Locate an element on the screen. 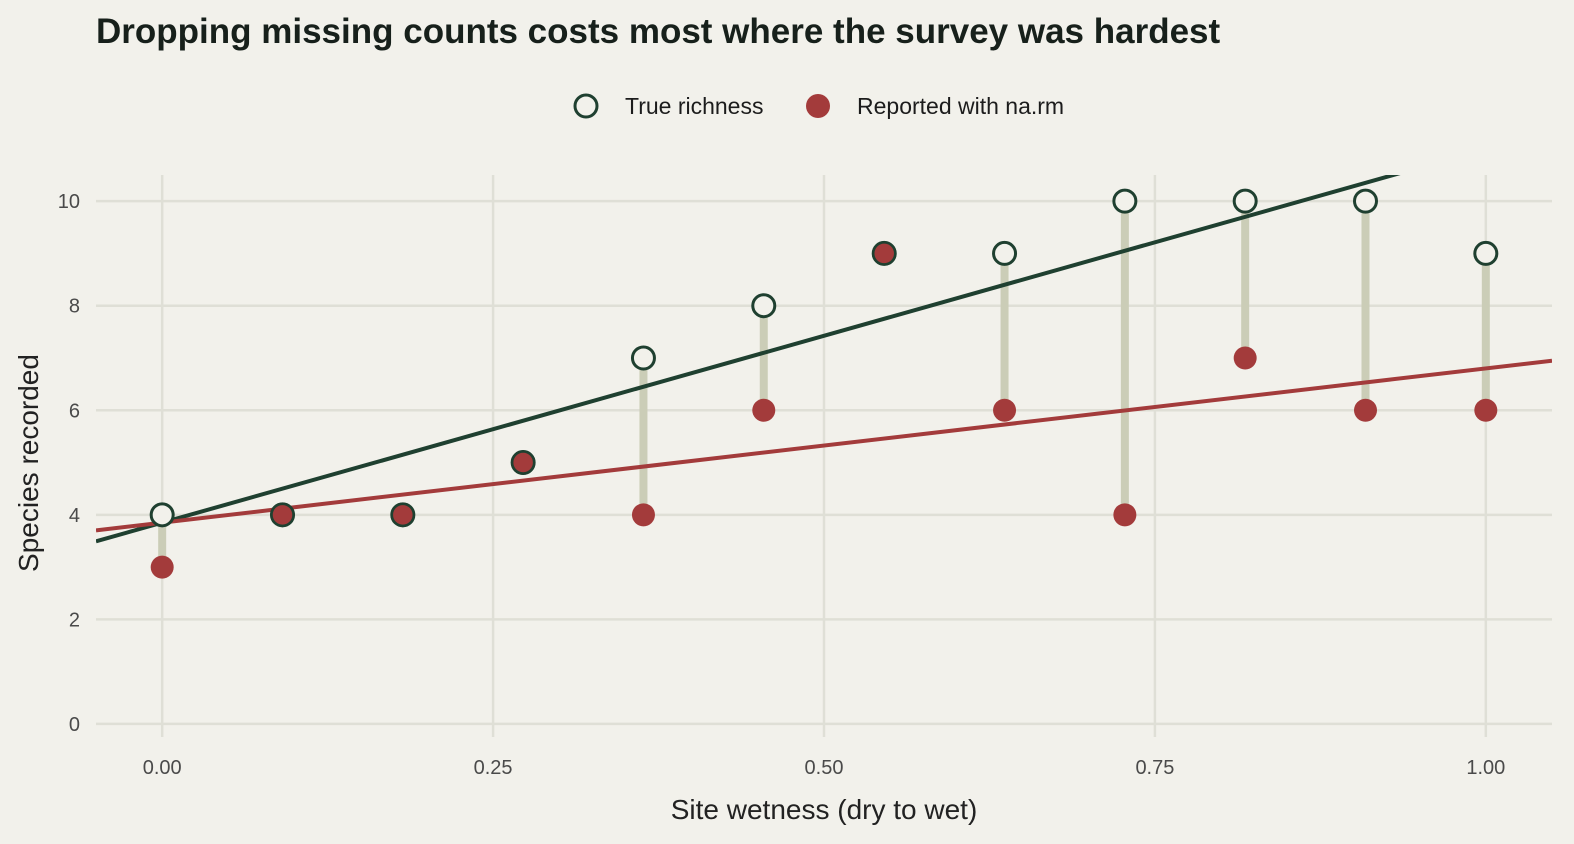 The height and width of the screenshot is (844, 1574). legend-marker-reported is located at coordinates (818, 106).